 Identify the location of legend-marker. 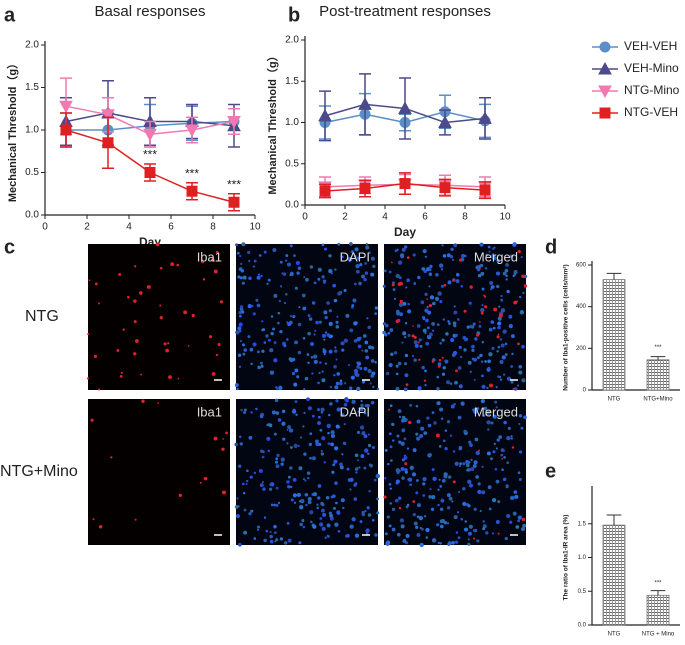
(605, 47).